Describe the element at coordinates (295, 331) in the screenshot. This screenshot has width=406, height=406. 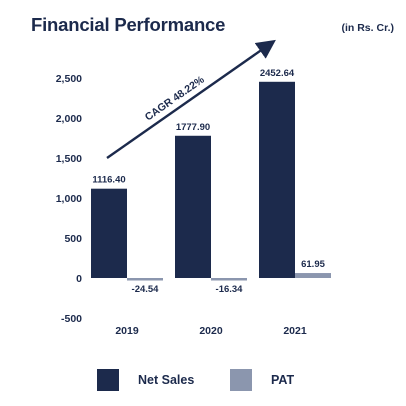
I see `x-tick-label: 2021` at that location.